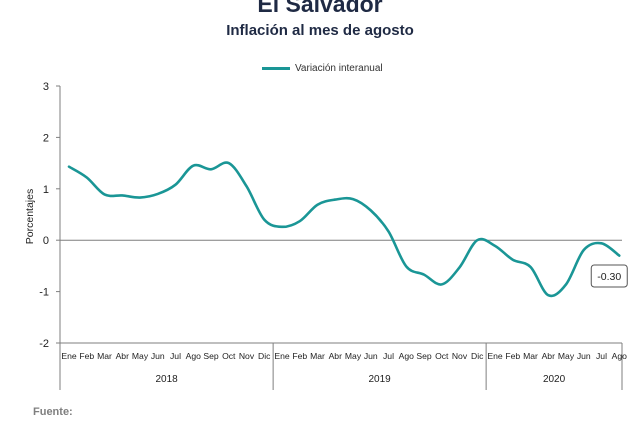  Describe the element at coordinates (320, 8) in the screenshot. I see `chart-title: El Salvador` at that location.